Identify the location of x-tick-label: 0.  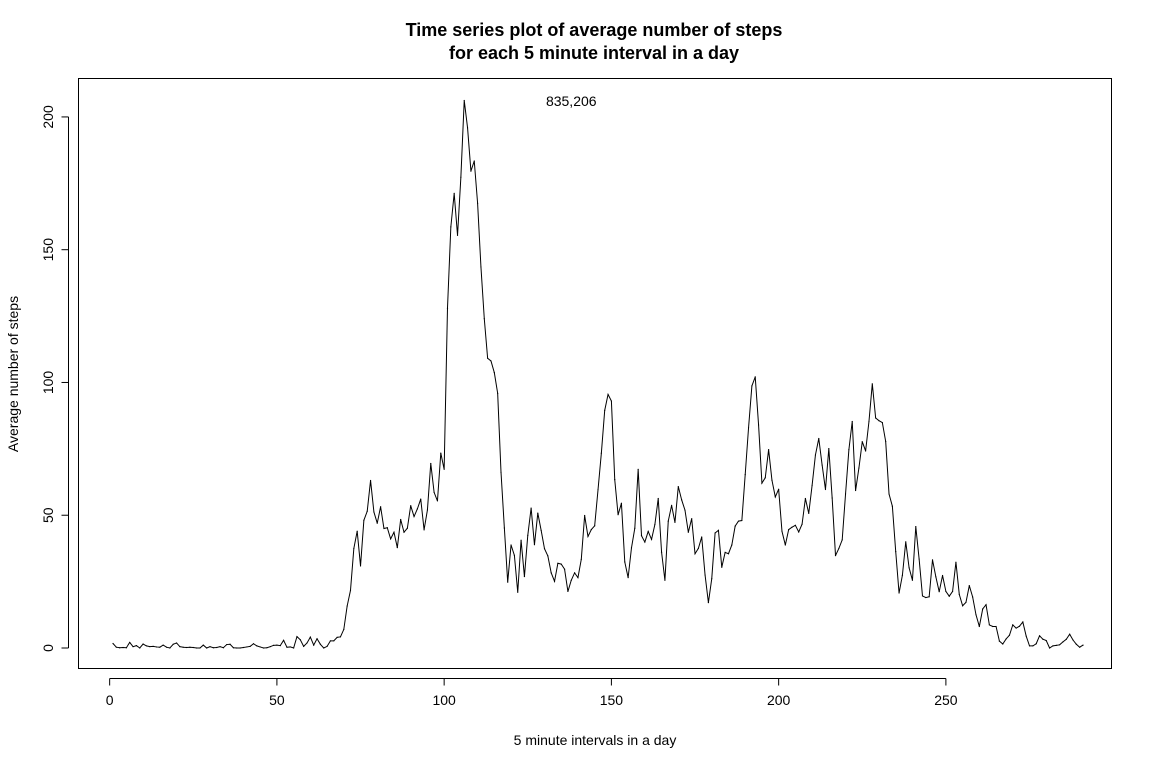
(110, 700).